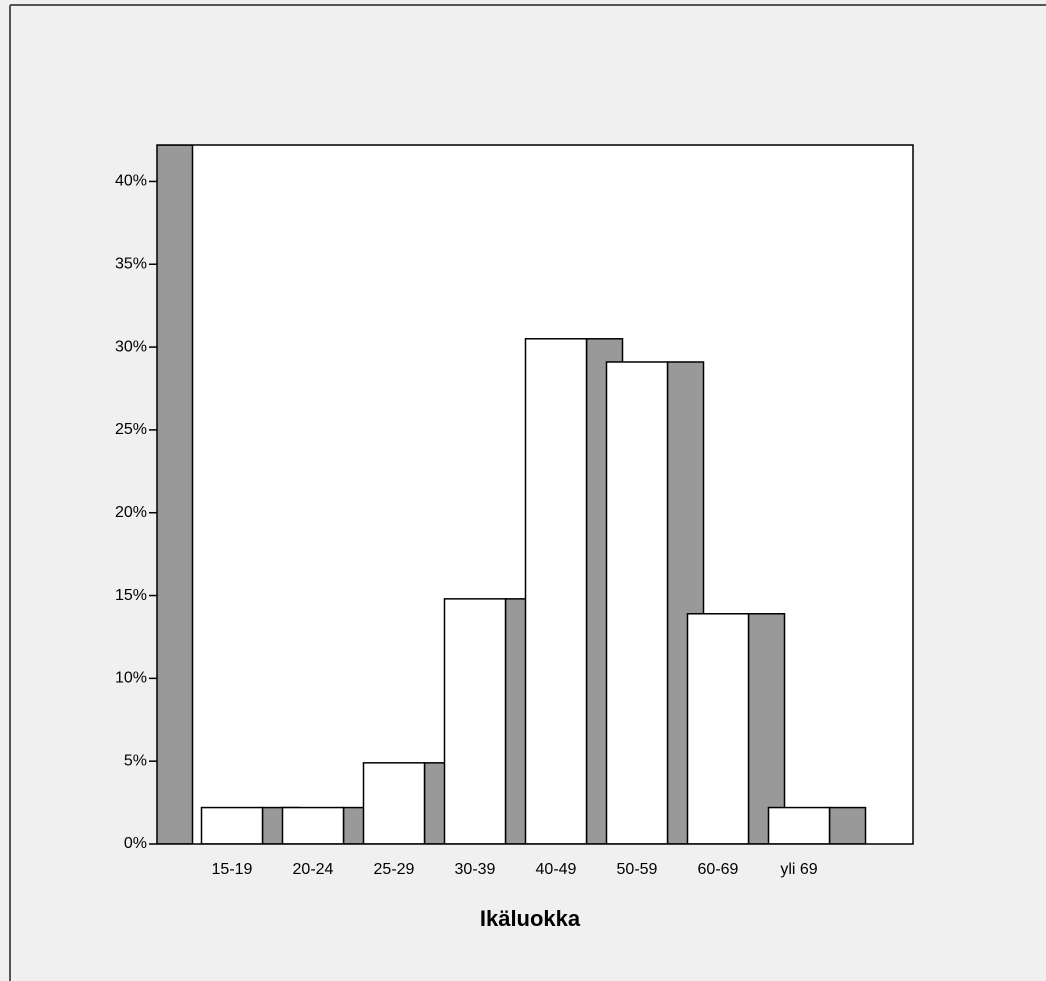 This screenshot has height=981, width=1046. What do you see at coordinates (135, 760) in the screenshot?
I see `y-tick-label: 5%` at bounding box center [135, 760].